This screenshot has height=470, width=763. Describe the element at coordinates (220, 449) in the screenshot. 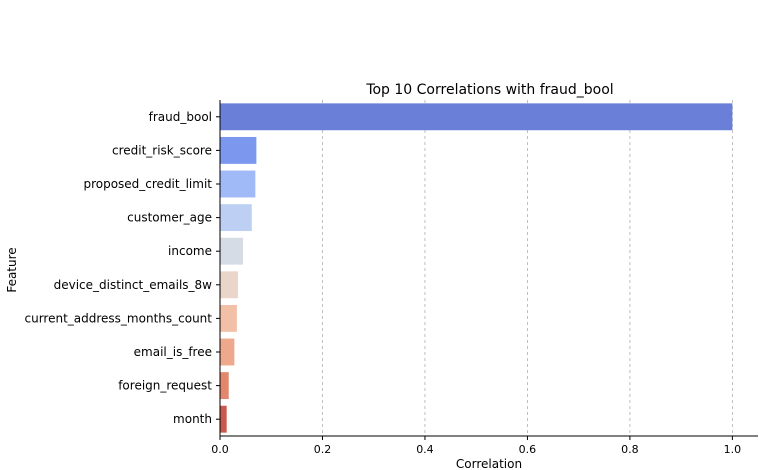

I see `x-tick-label: 0.0` at that location.